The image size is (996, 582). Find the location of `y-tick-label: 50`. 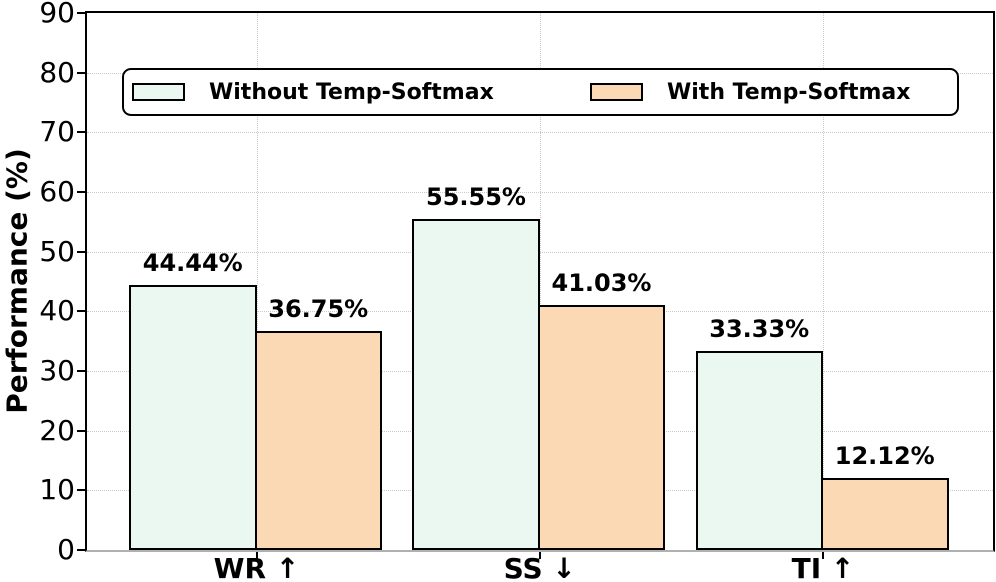

y-tick-label: 50 is located at coordinates (57, 251).